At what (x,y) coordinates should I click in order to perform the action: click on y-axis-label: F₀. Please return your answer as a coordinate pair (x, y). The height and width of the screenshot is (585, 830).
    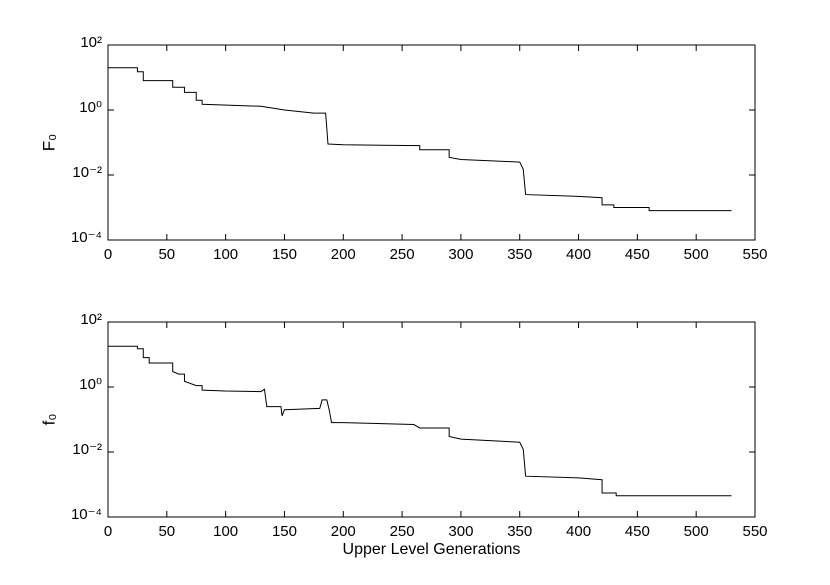
    Looking at the image, I should click on (48, 142).